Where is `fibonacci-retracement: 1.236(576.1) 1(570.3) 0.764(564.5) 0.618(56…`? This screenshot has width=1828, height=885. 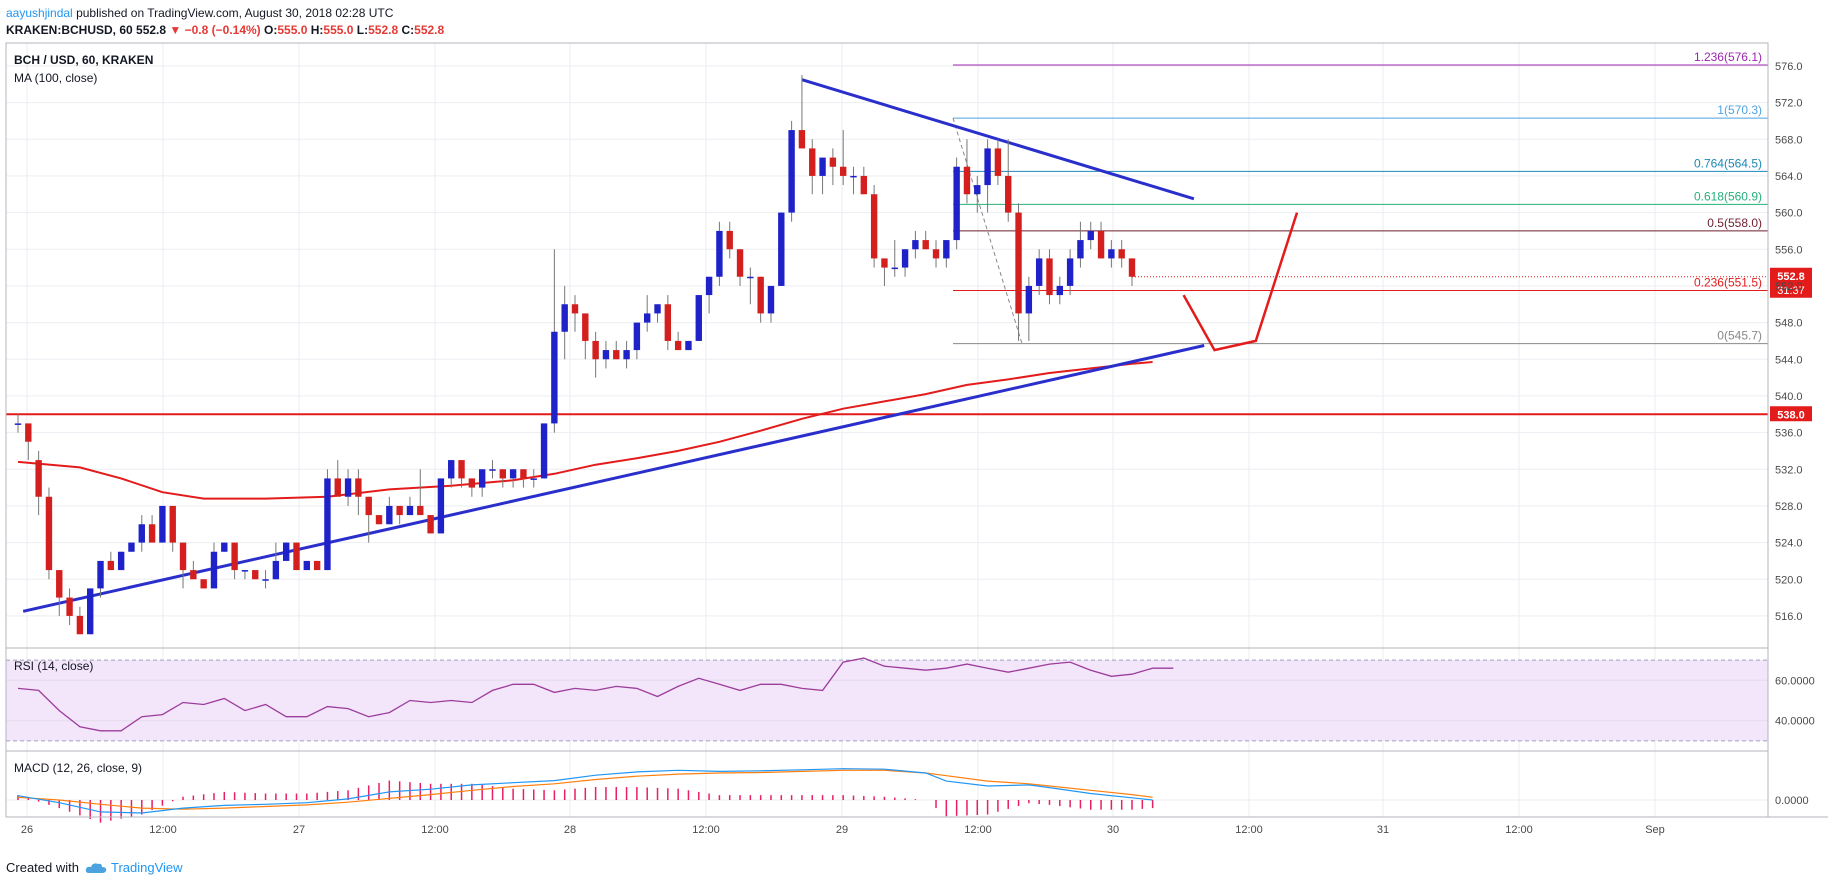
fibonacci-retracement: 1.236(576.1) 1(570.3) 0.764(564.5) 0.618(56… is located at coordinates (1360, 197).